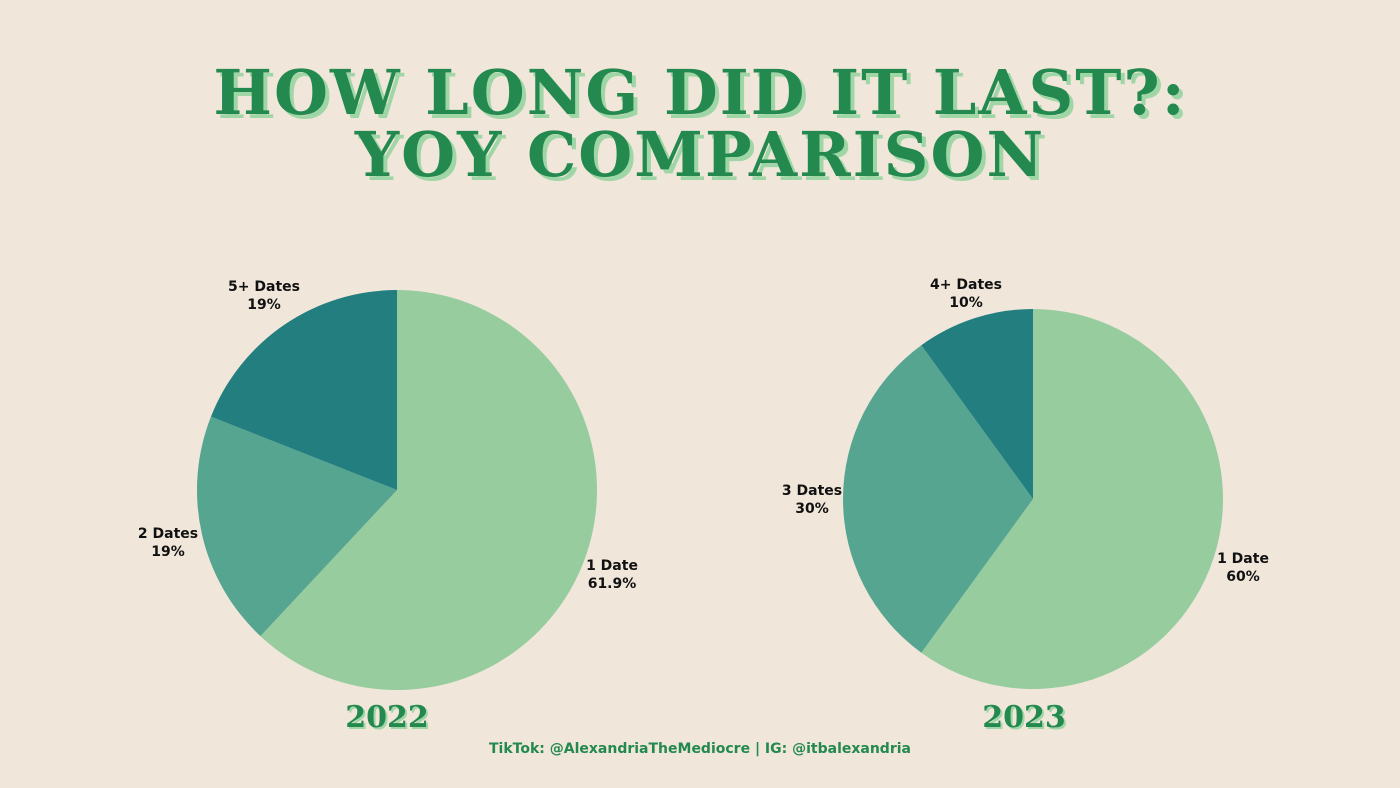 The image size is (1400, 788). I want to click on pie-2022-label-5plus-dates-category: 5+ Dates, so click(264, 287).